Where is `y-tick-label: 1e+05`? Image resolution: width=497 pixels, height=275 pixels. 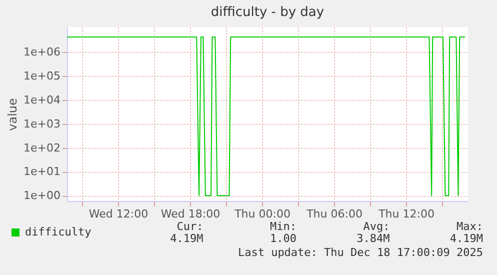
y-tick-label: 1e+05 is located at coordinates (42, 75).